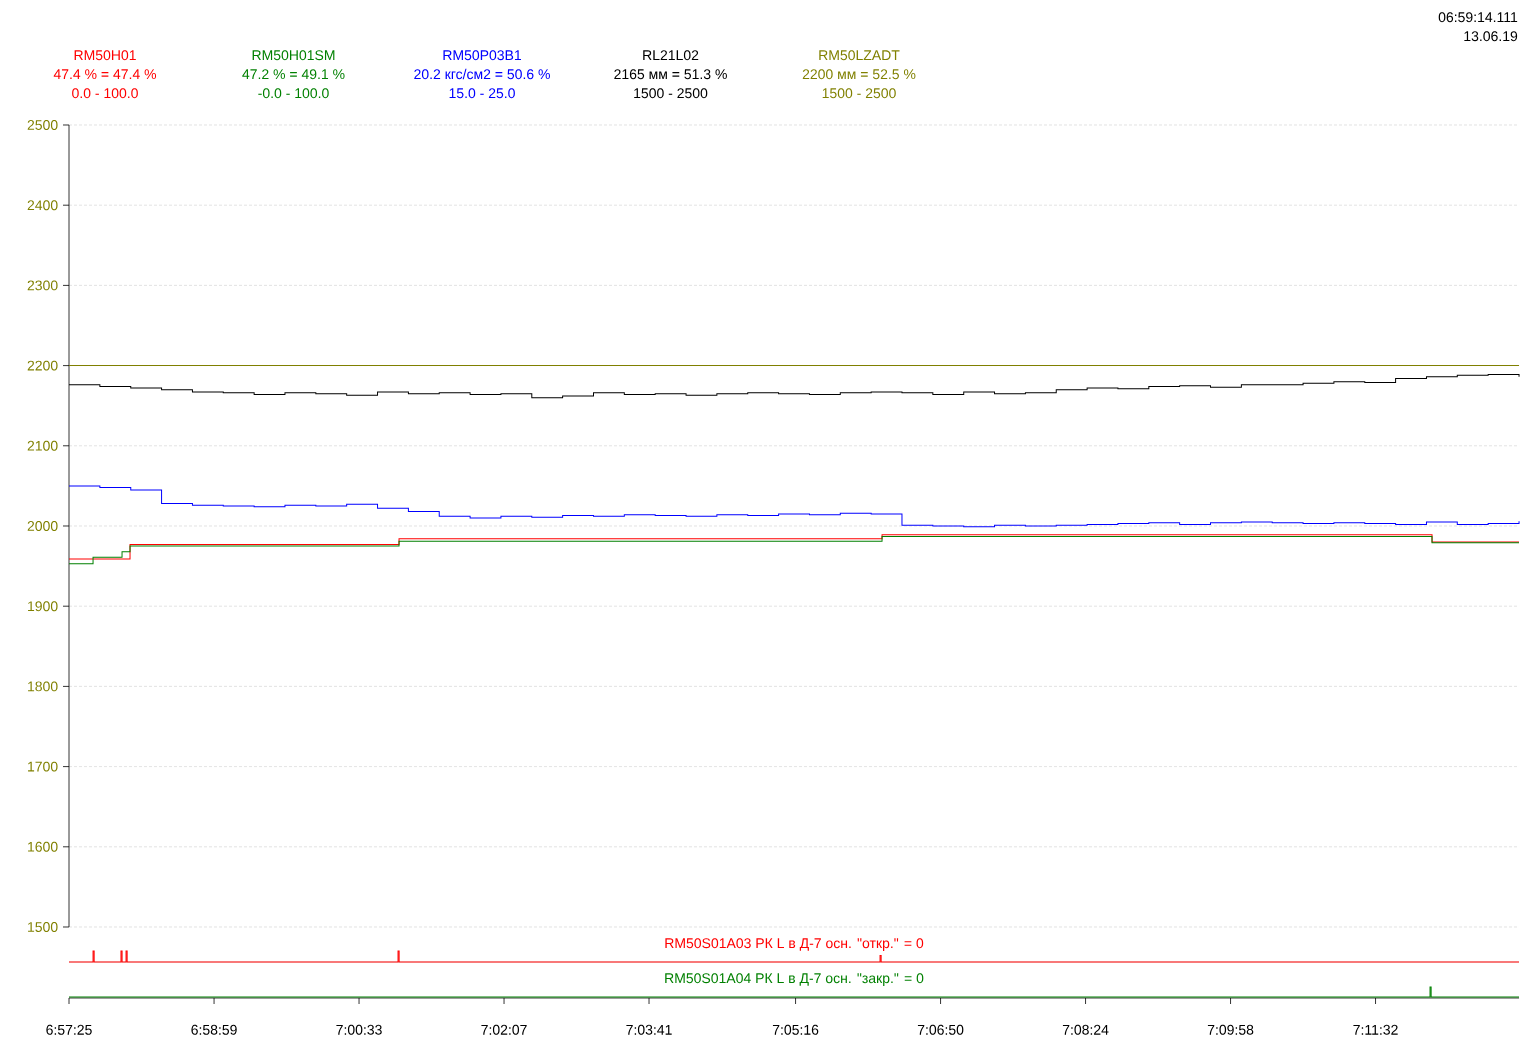 This screenshot has height=1045, width=1526. What do you see at coordinates (1375, 1029) in the screenshot?
I see `x-tick-label: 7:11:32` at bounding box center [1375, 1029].